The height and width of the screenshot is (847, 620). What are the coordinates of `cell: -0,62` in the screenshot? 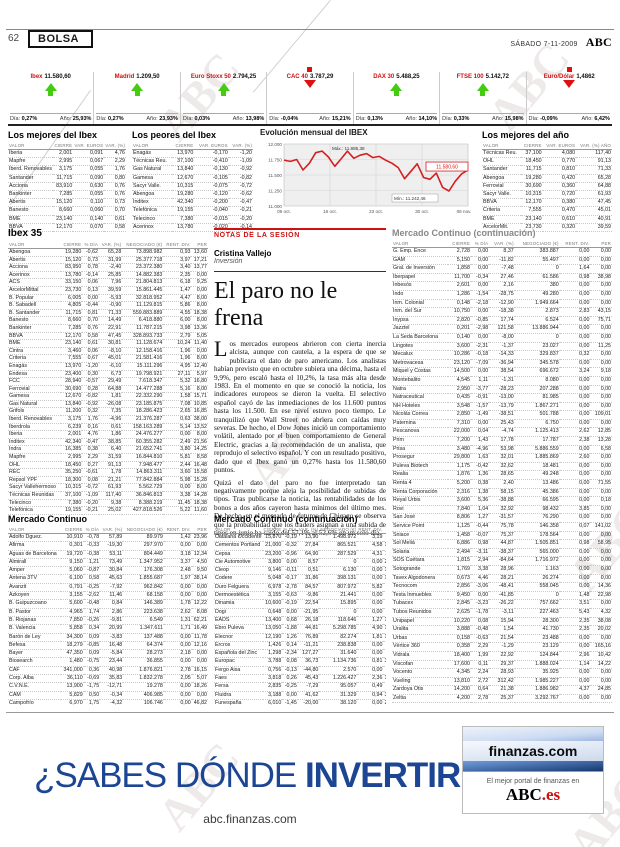 It's located at (90, 252).